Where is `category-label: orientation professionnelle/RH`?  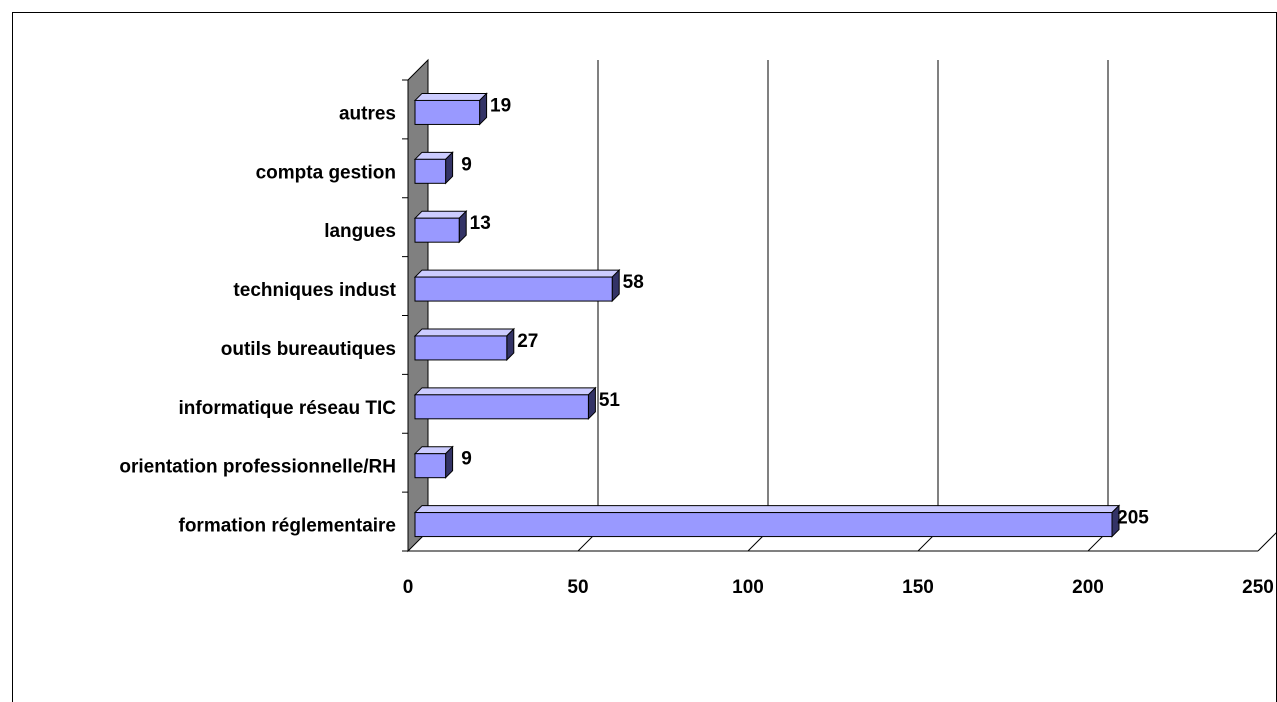
category-label: orientation professionnelle/RH is located at coordinates (257, 467).